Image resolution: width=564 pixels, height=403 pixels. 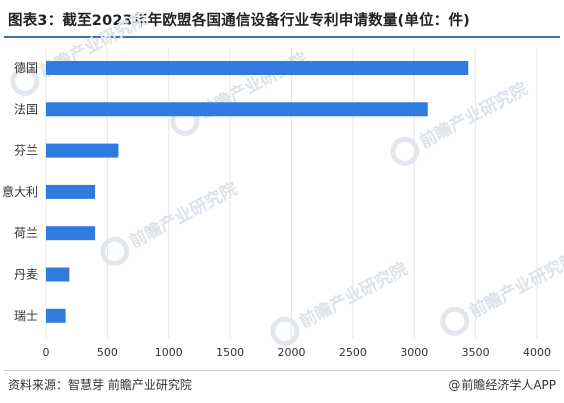 I want to click on x-tick-label: 4000, so click(x=537, y=352).